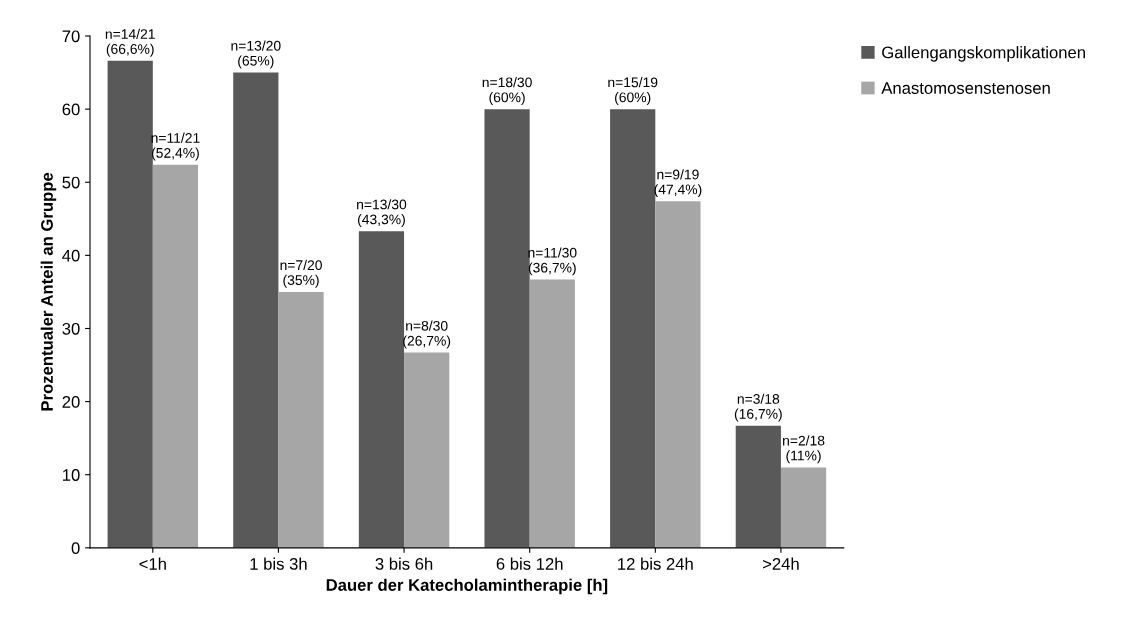 The height and width of the screenshot is (643, 1125). I want to click on data-label: n=13/30 (43,3%), so click(382, 213).